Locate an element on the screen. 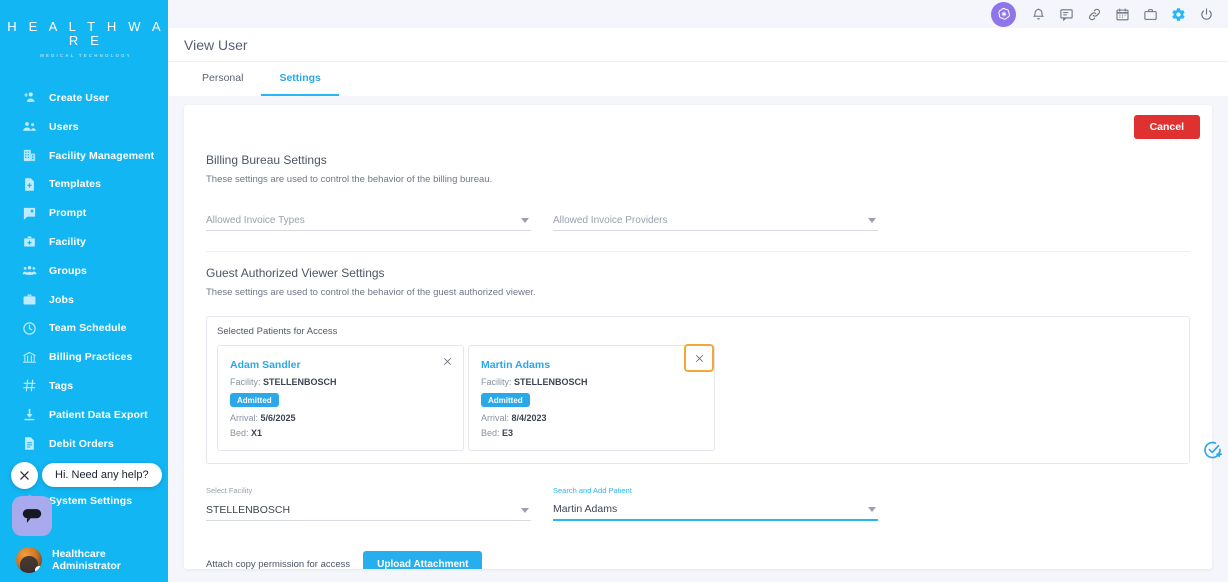 This screenshot has height=582, width=1228. sidebar-item-templates: Templates is located at coordinates (84, 184).